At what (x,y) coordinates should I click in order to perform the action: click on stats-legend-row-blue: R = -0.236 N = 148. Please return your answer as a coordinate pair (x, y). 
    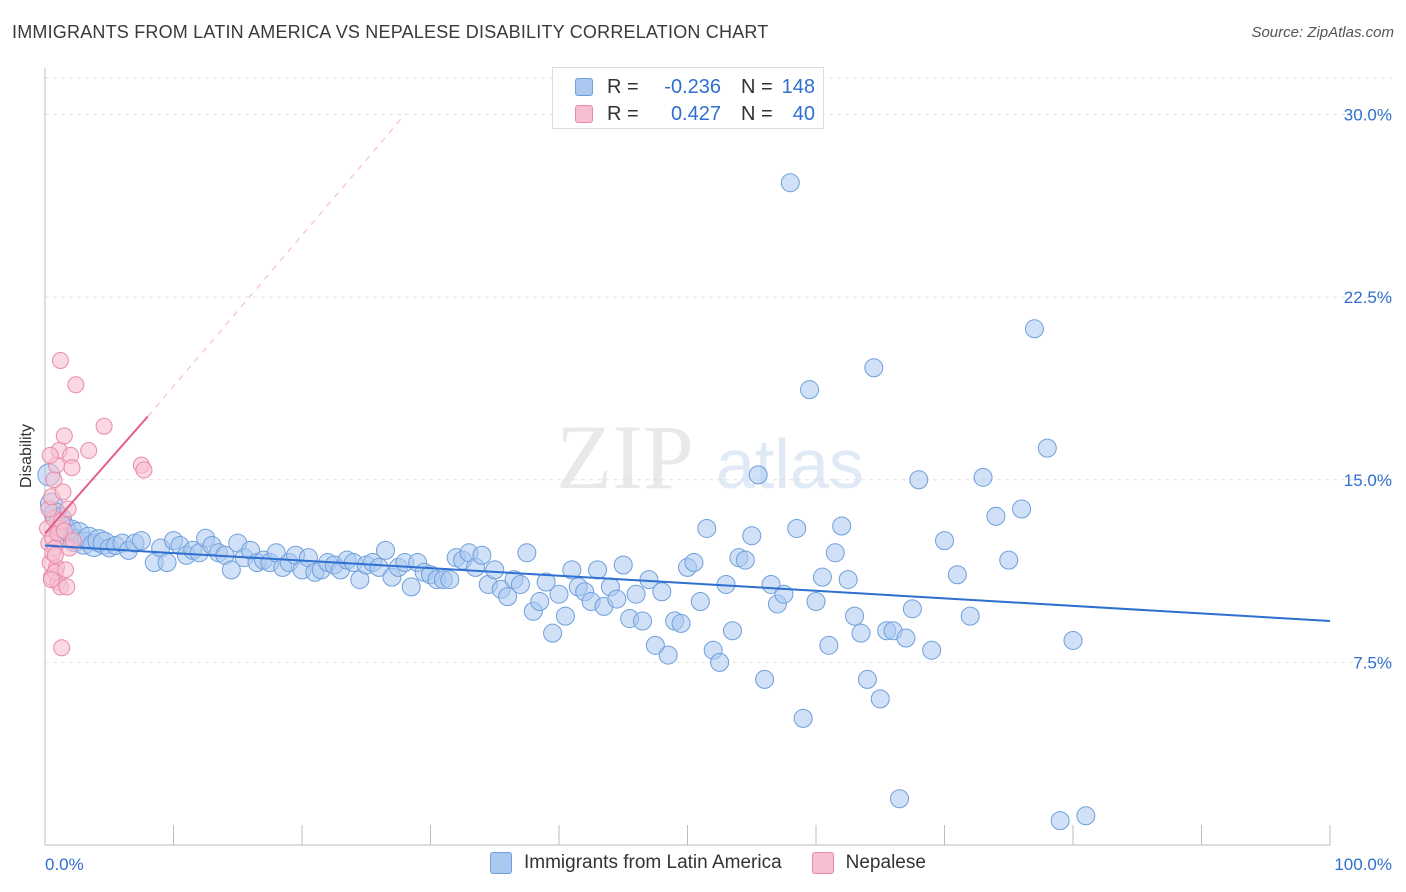
    Looking at the image, I should click on (695, 87).